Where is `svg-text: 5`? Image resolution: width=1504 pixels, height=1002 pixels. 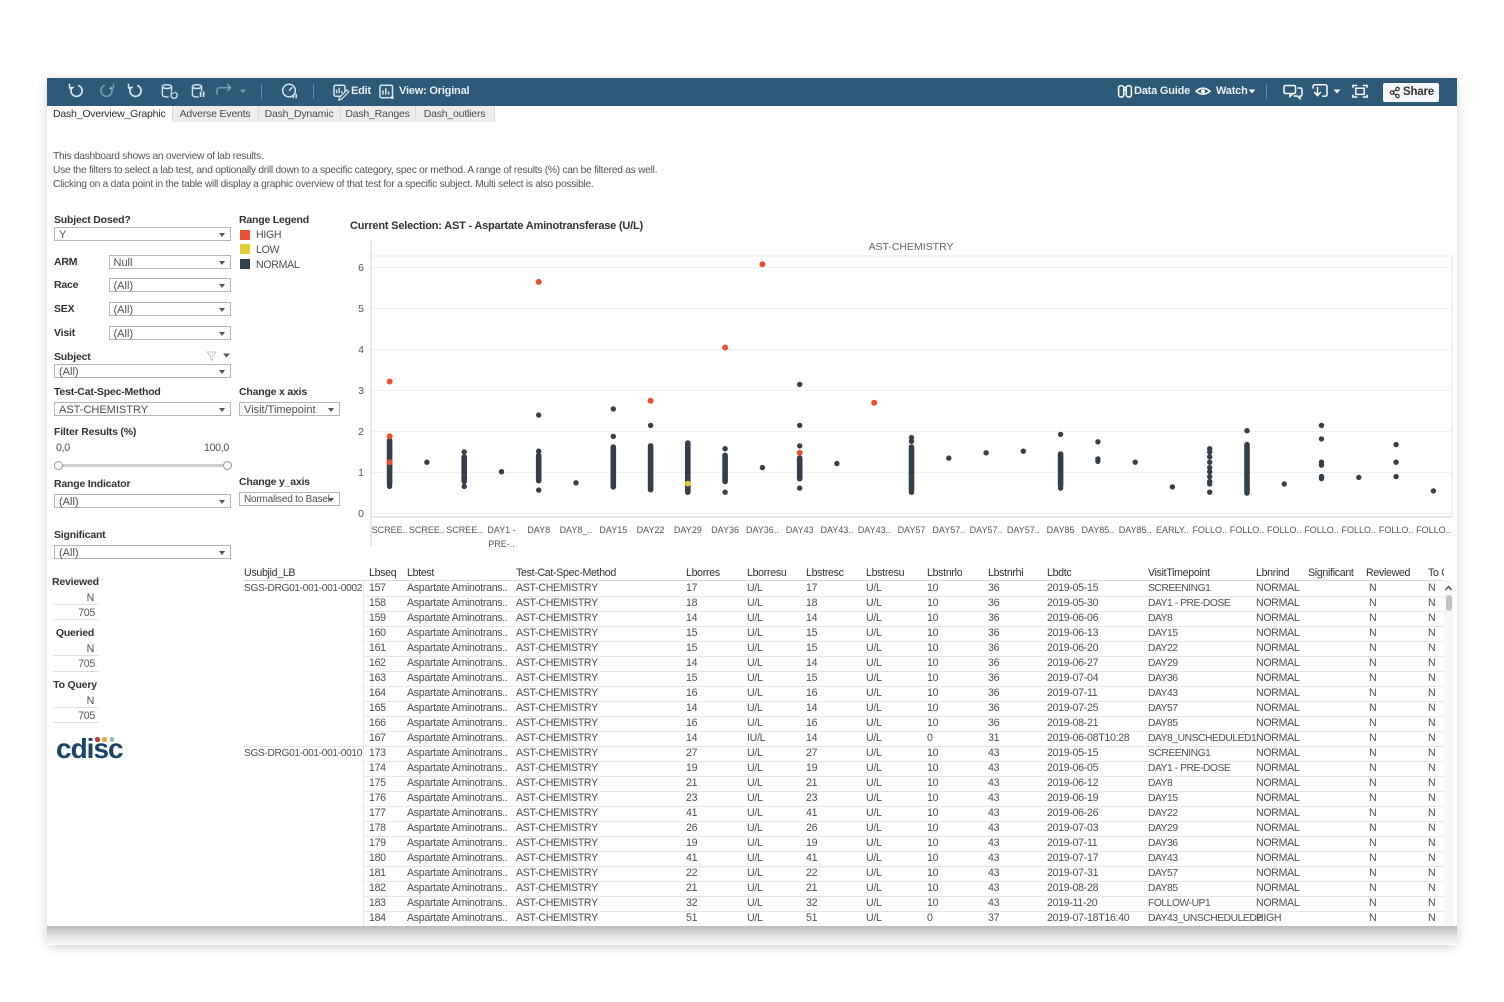 svg-text: 5 is located at coordinates (361, 309).